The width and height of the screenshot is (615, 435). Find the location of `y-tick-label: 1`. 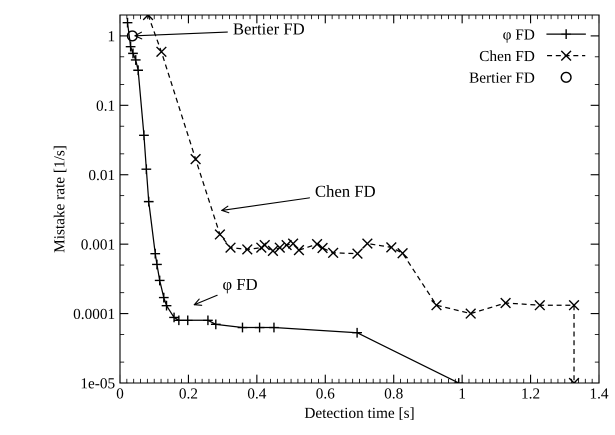

y-tick-label: 1 is located at coordinates (111, 36).